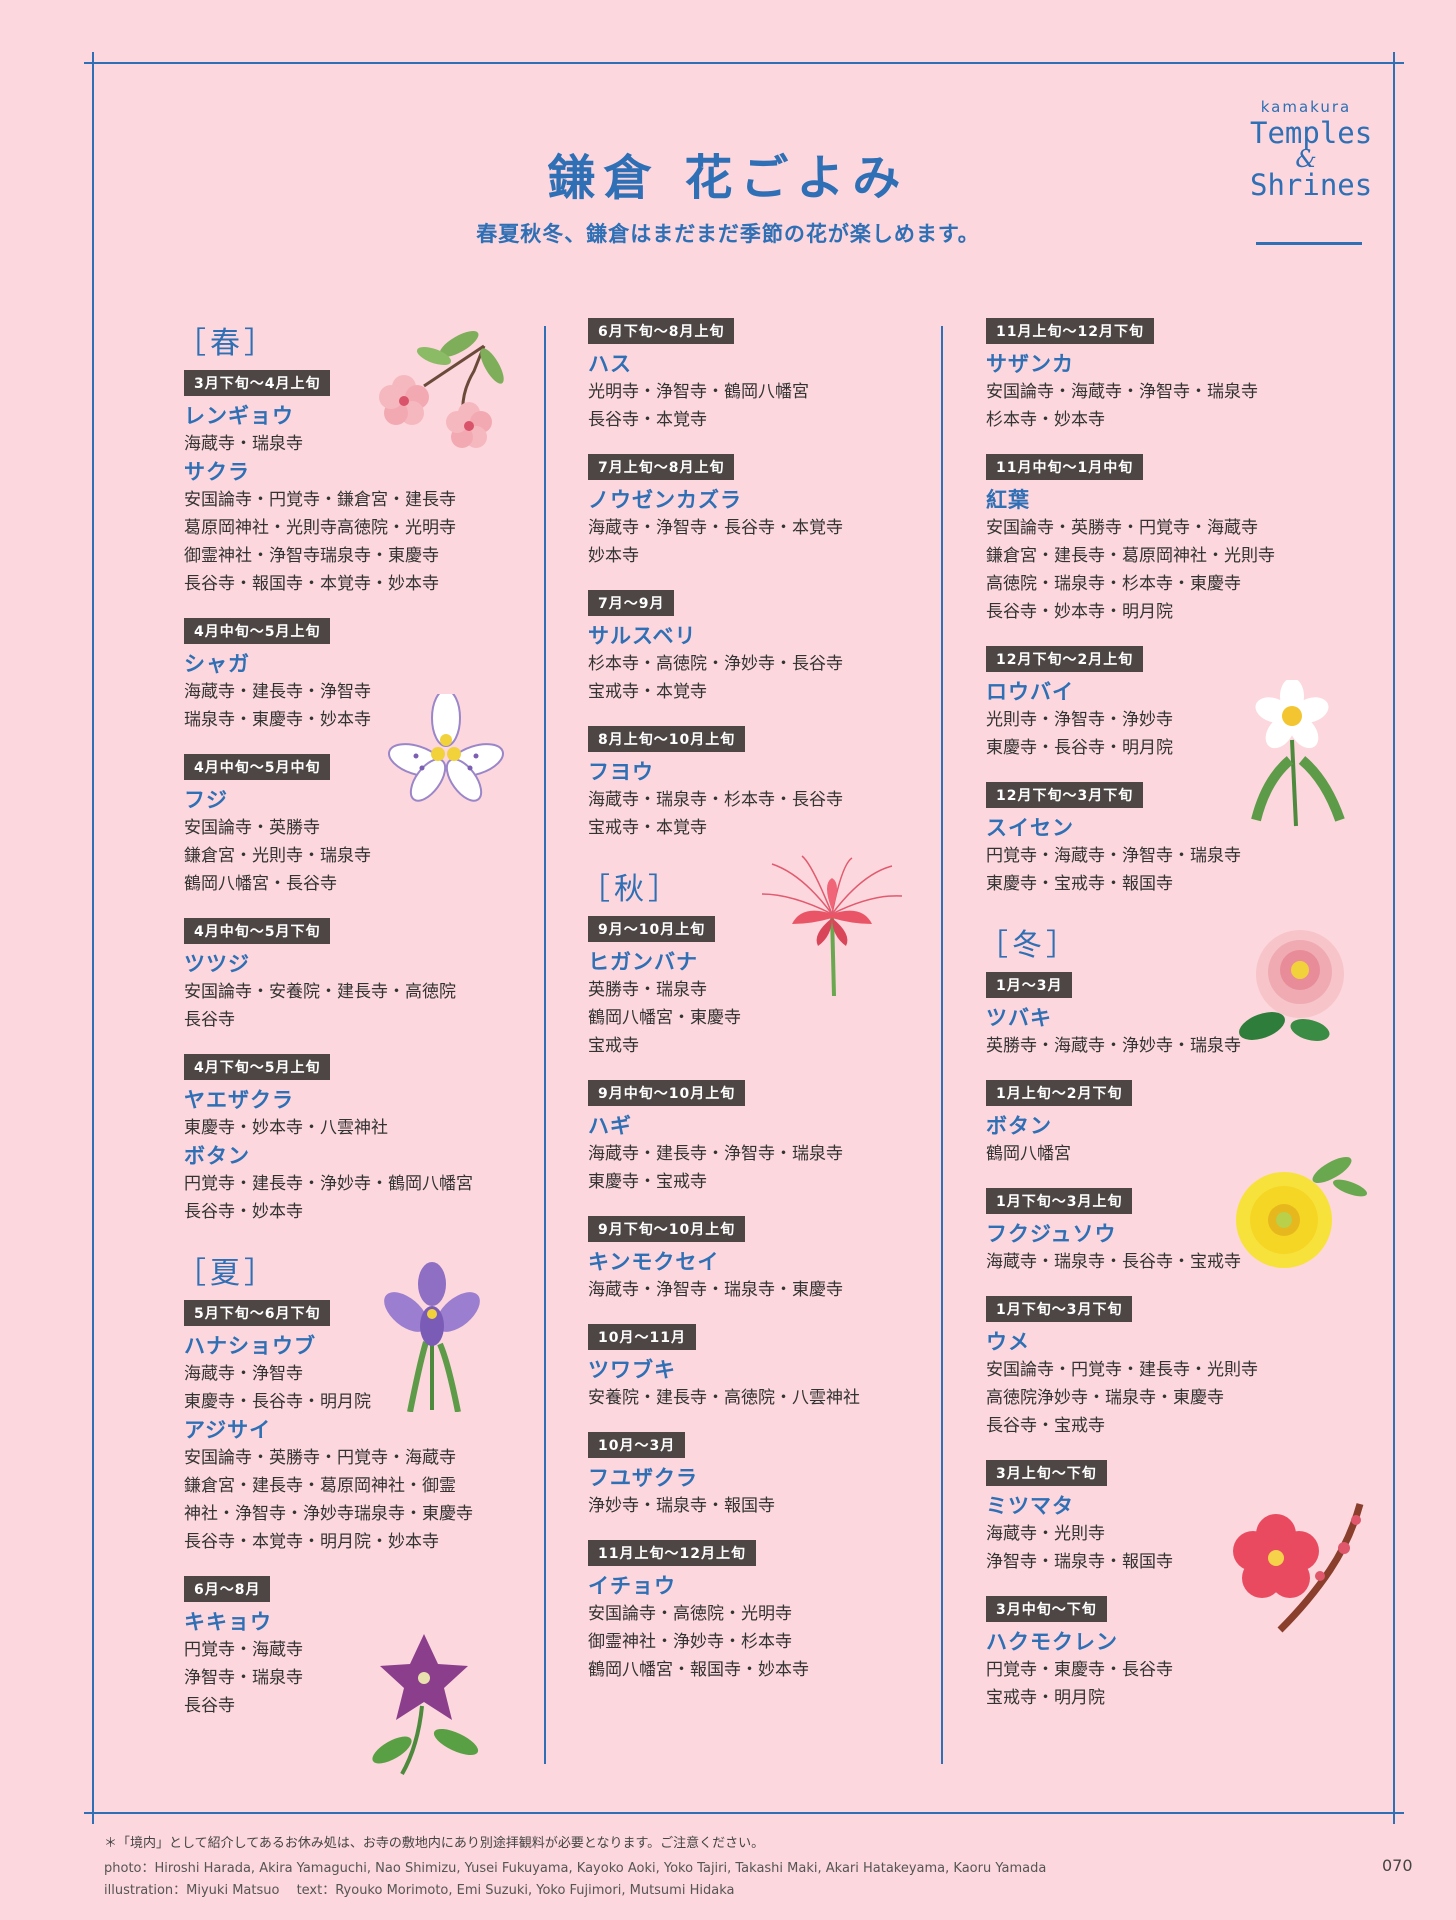 The height and width of the screenshot is (1920, 1456). What do you see at coordinates (1065, 467) in the screenshot?
I see `period-badge: 11月中旬～1月中旬` at bounding box center [1065, 467].